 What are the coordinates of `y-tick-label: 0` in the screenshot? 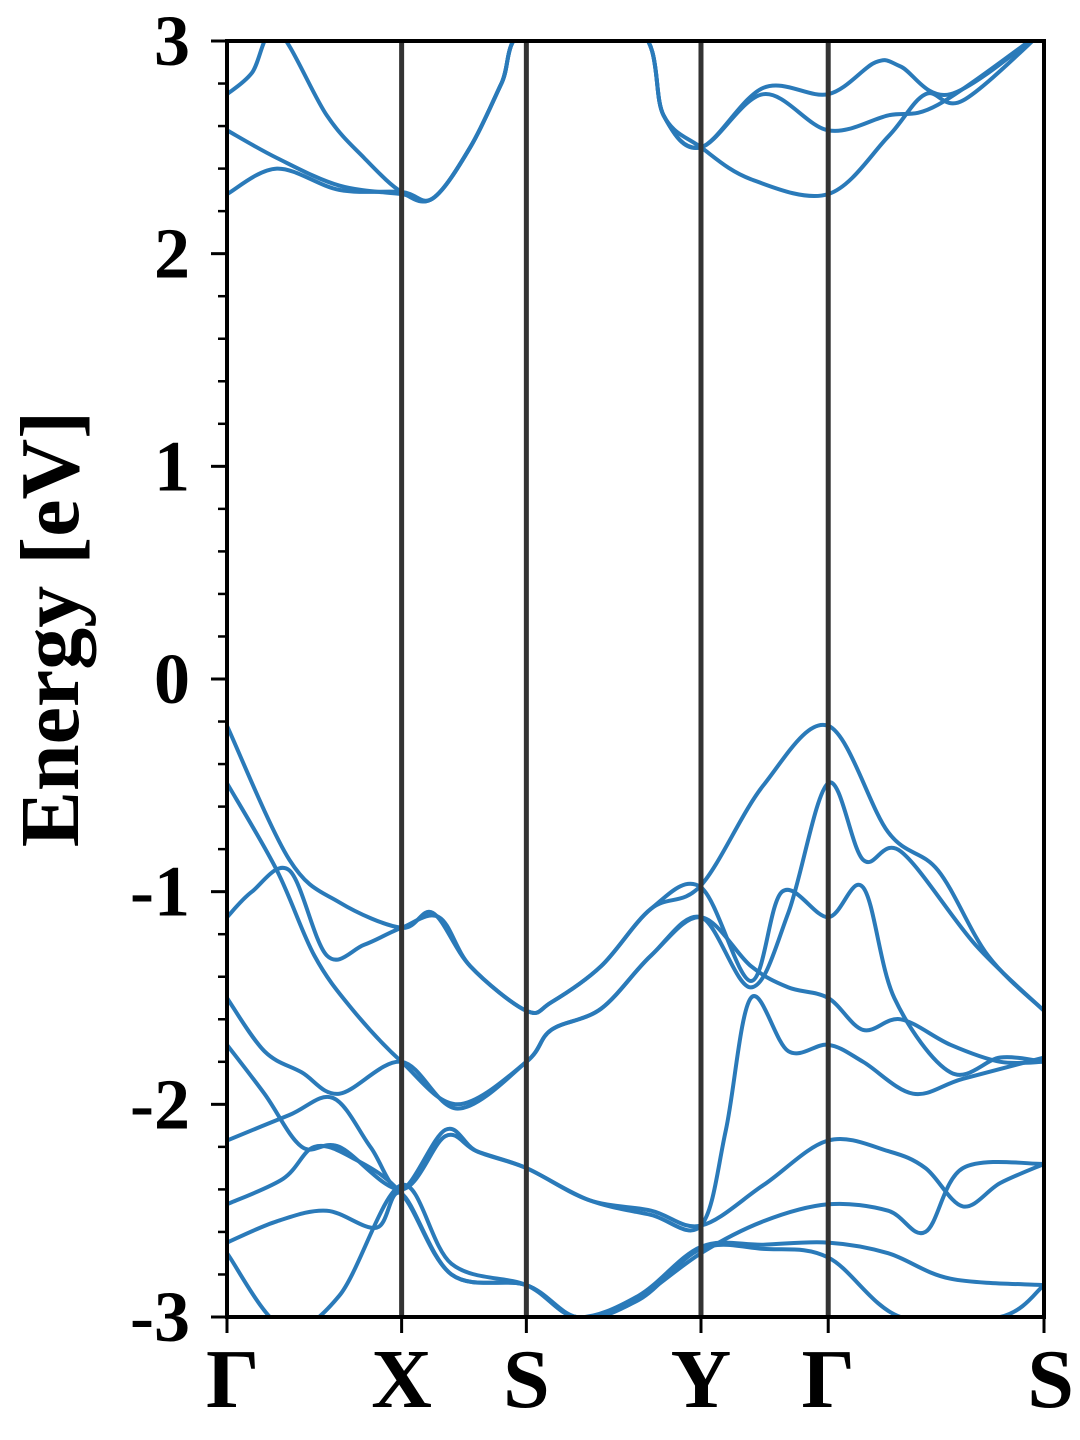 It's located at (172, 679).